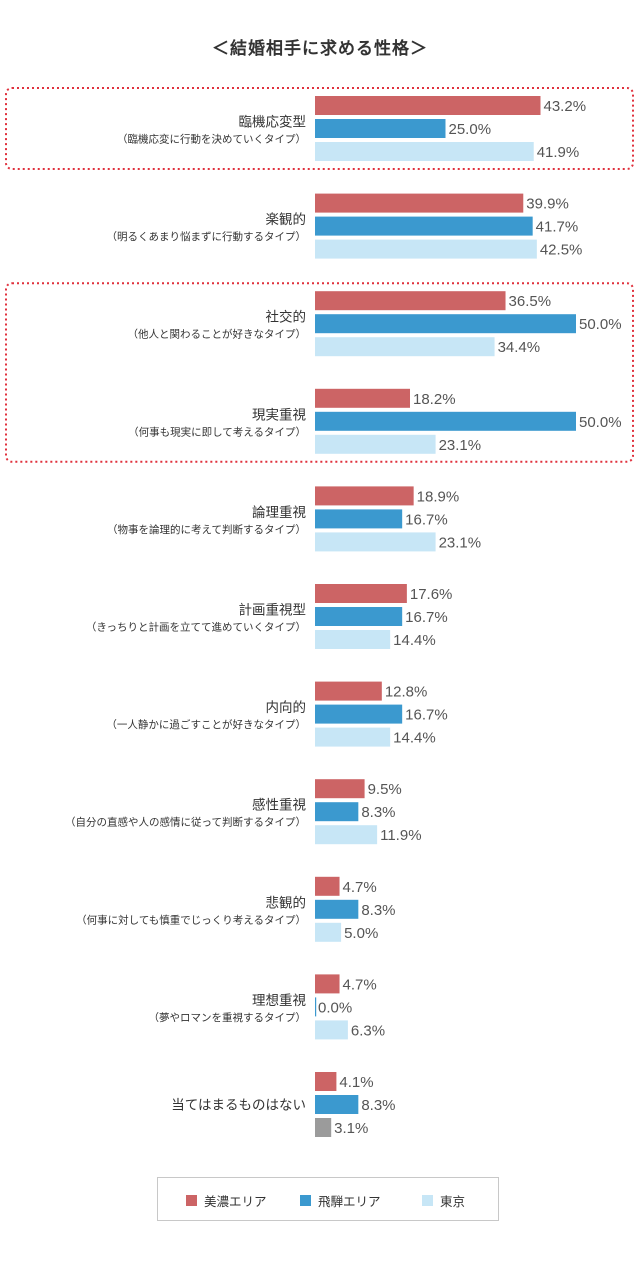 This screenshot has width=640, height=1266. Describe the element at coordinates (191, 1200) in the screenshot. I see `legend-swatch-mino` at that location.